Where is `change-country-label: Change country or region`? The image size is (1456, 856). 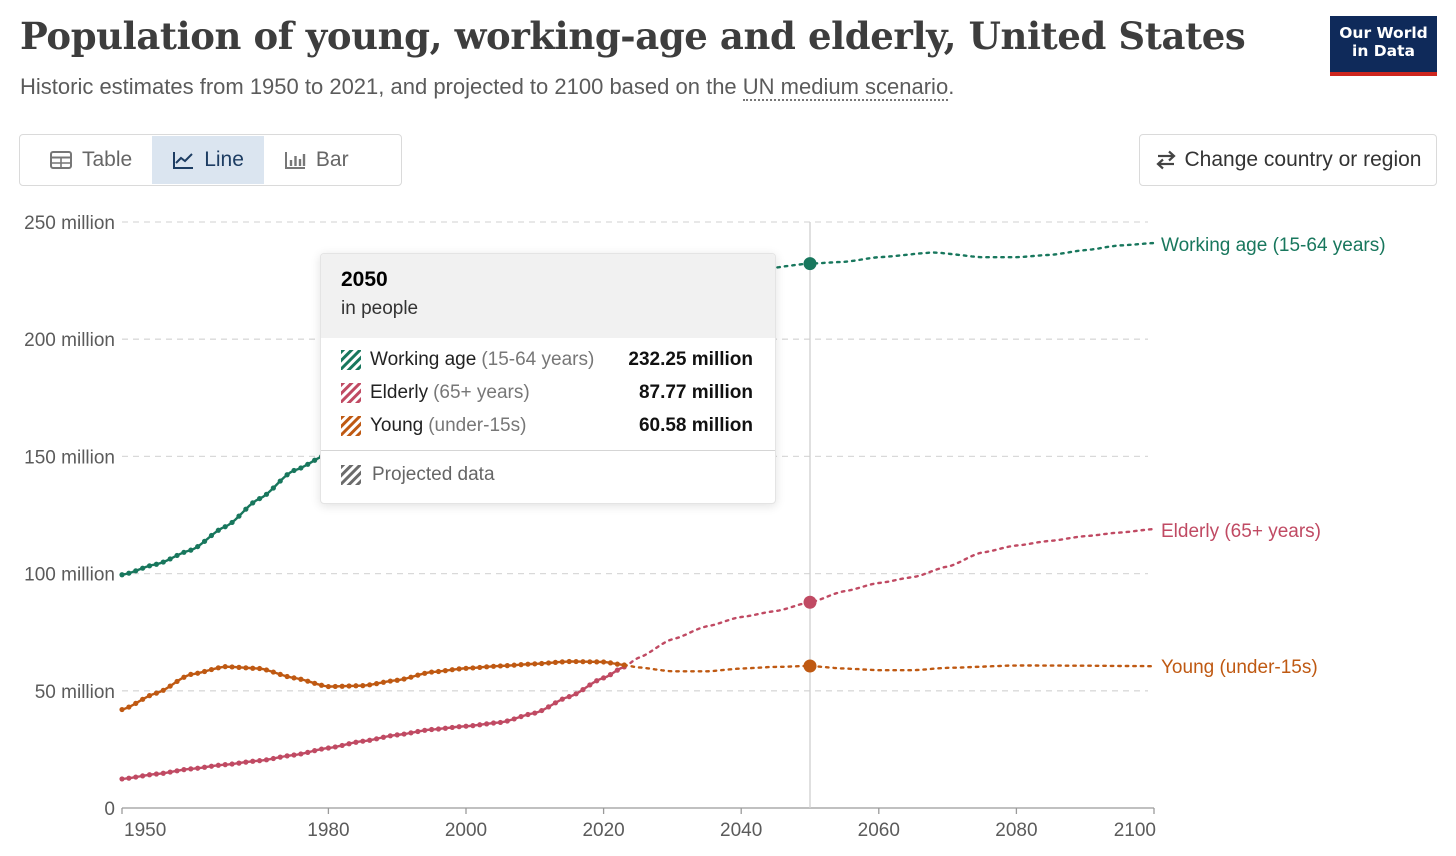
change-country-label: Change country or region is located at coordinates (1303, 159).